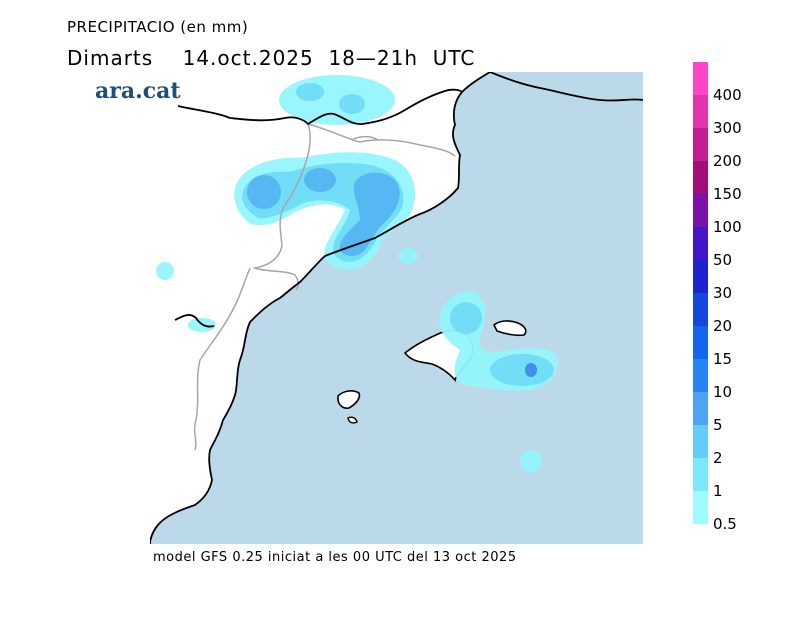 This screenshot has width=800, height=617. I want to click on precip-pyrenees-mid-b, so click(352, 104).